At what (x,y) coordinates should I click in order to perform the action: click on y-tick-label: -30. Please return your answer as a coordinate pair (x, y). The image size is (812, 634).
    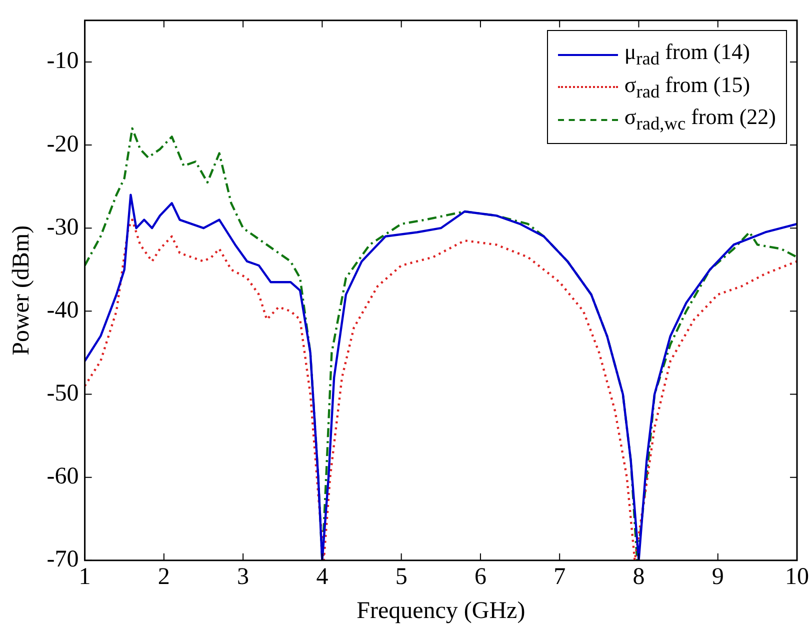
    Looking at the image, I should click on (62, 227).